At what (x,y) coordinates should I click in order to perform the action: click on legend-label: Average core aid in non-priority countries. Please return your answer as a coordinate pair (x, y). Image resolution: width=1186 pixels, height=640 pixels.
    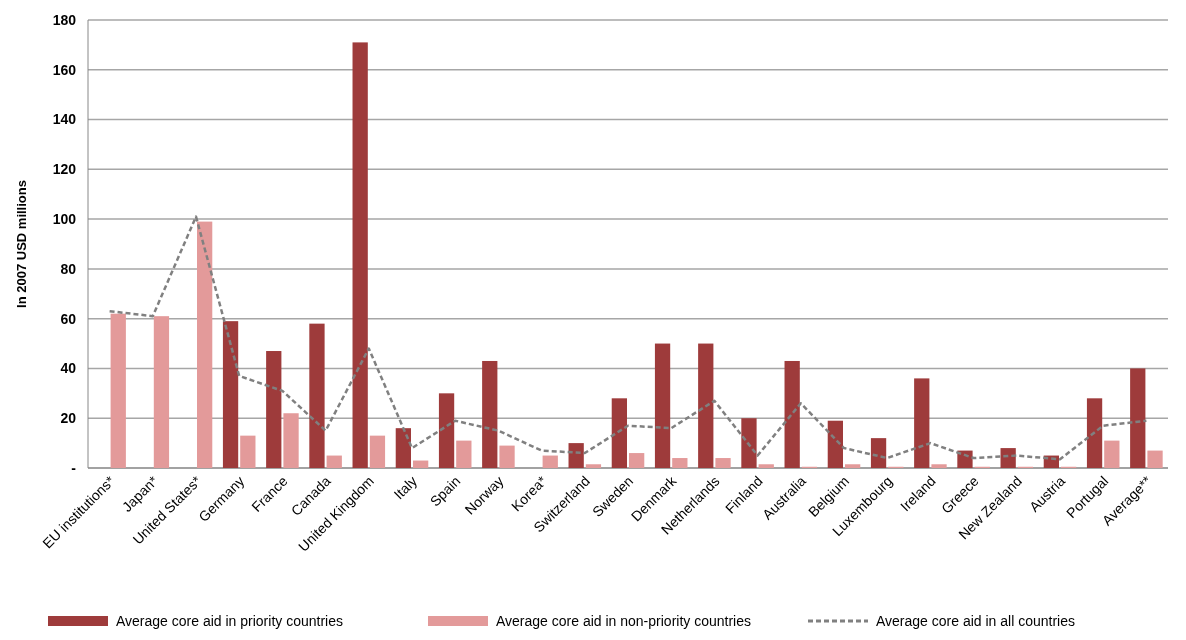
    Looking at the image, I should click on (623, 620).